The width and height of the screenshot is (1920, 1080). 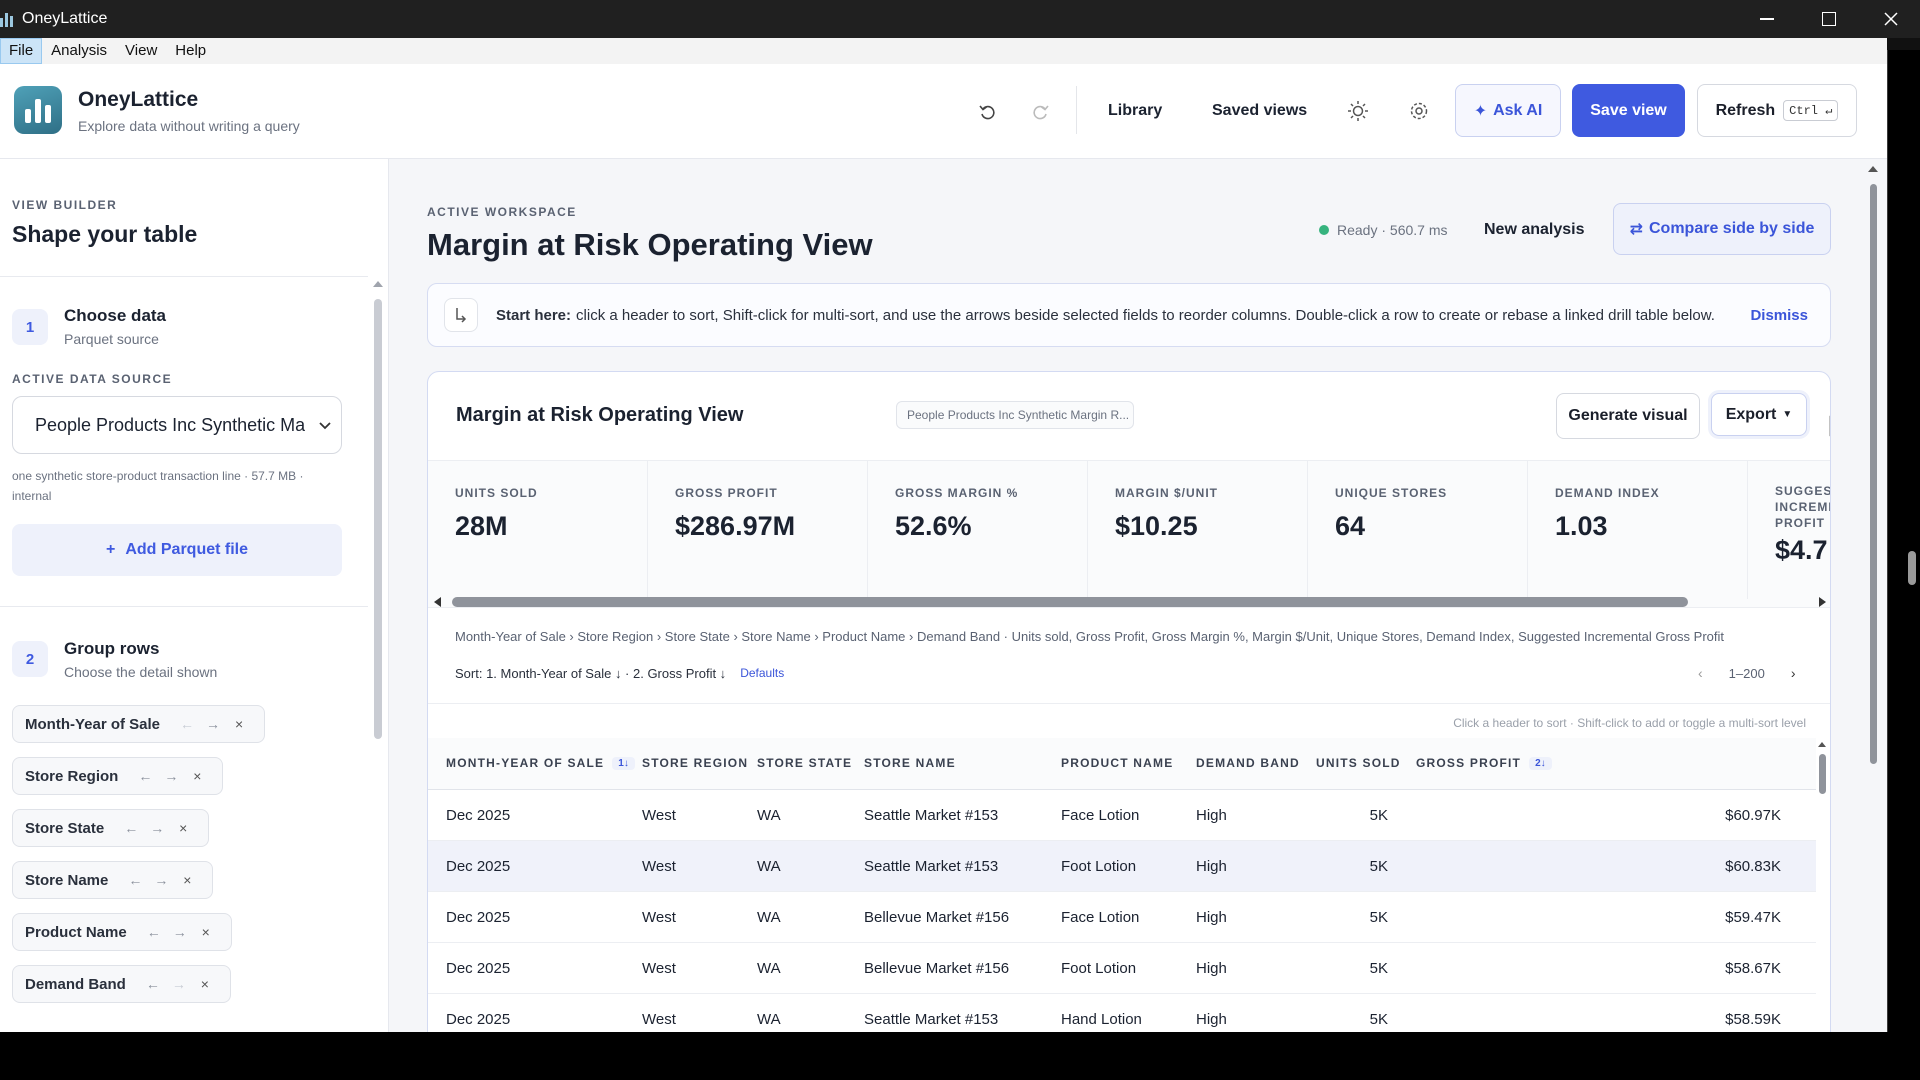 I want to click on menu-file: File, so click(x=21, y=51).